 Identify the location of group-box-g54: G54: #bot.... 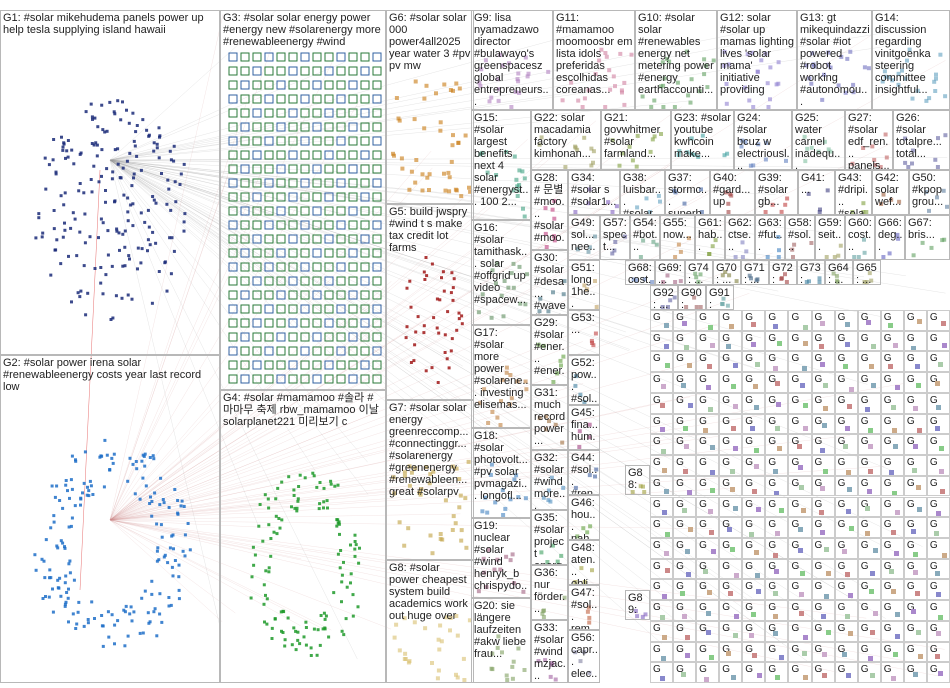
(645, 237).